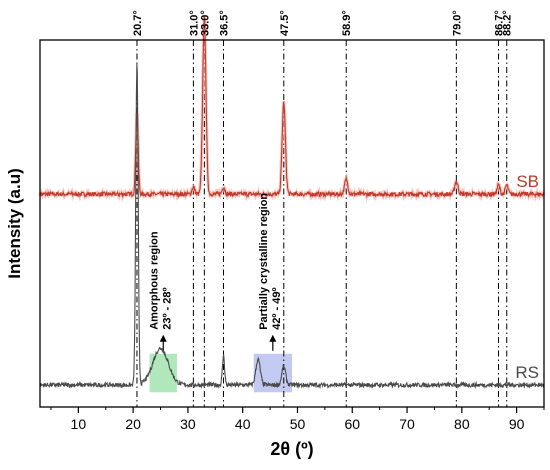 The width and height of the screenshot is (550, 470). Describe the element at coordinates (462, 424) in the screenshot. I see `x-tick-label: 80` at that location.